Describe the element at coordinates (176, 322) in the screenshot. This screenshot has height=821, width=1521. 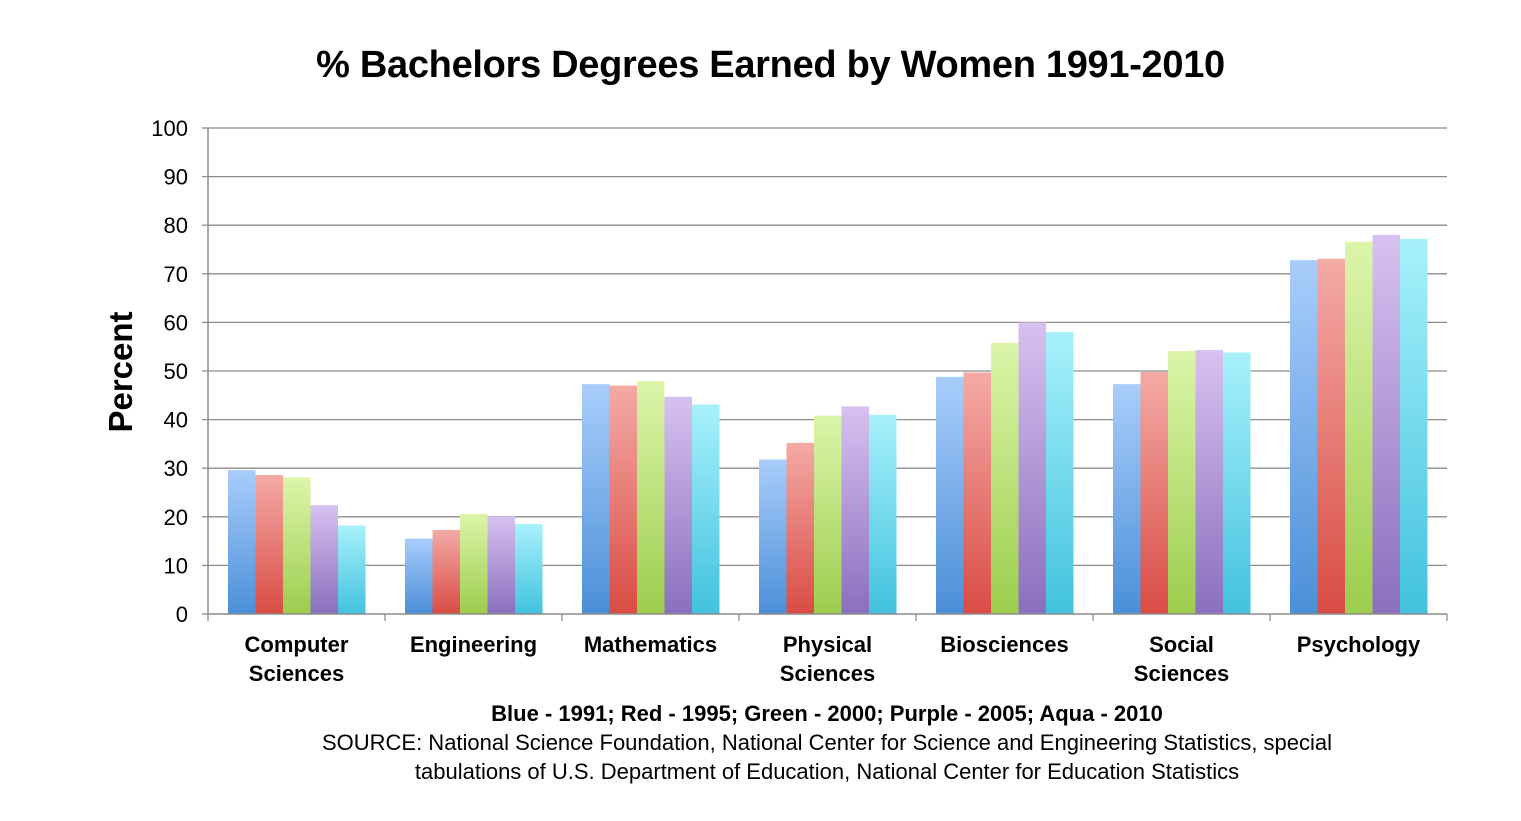
I see `y-tick-label: 60` at that location.